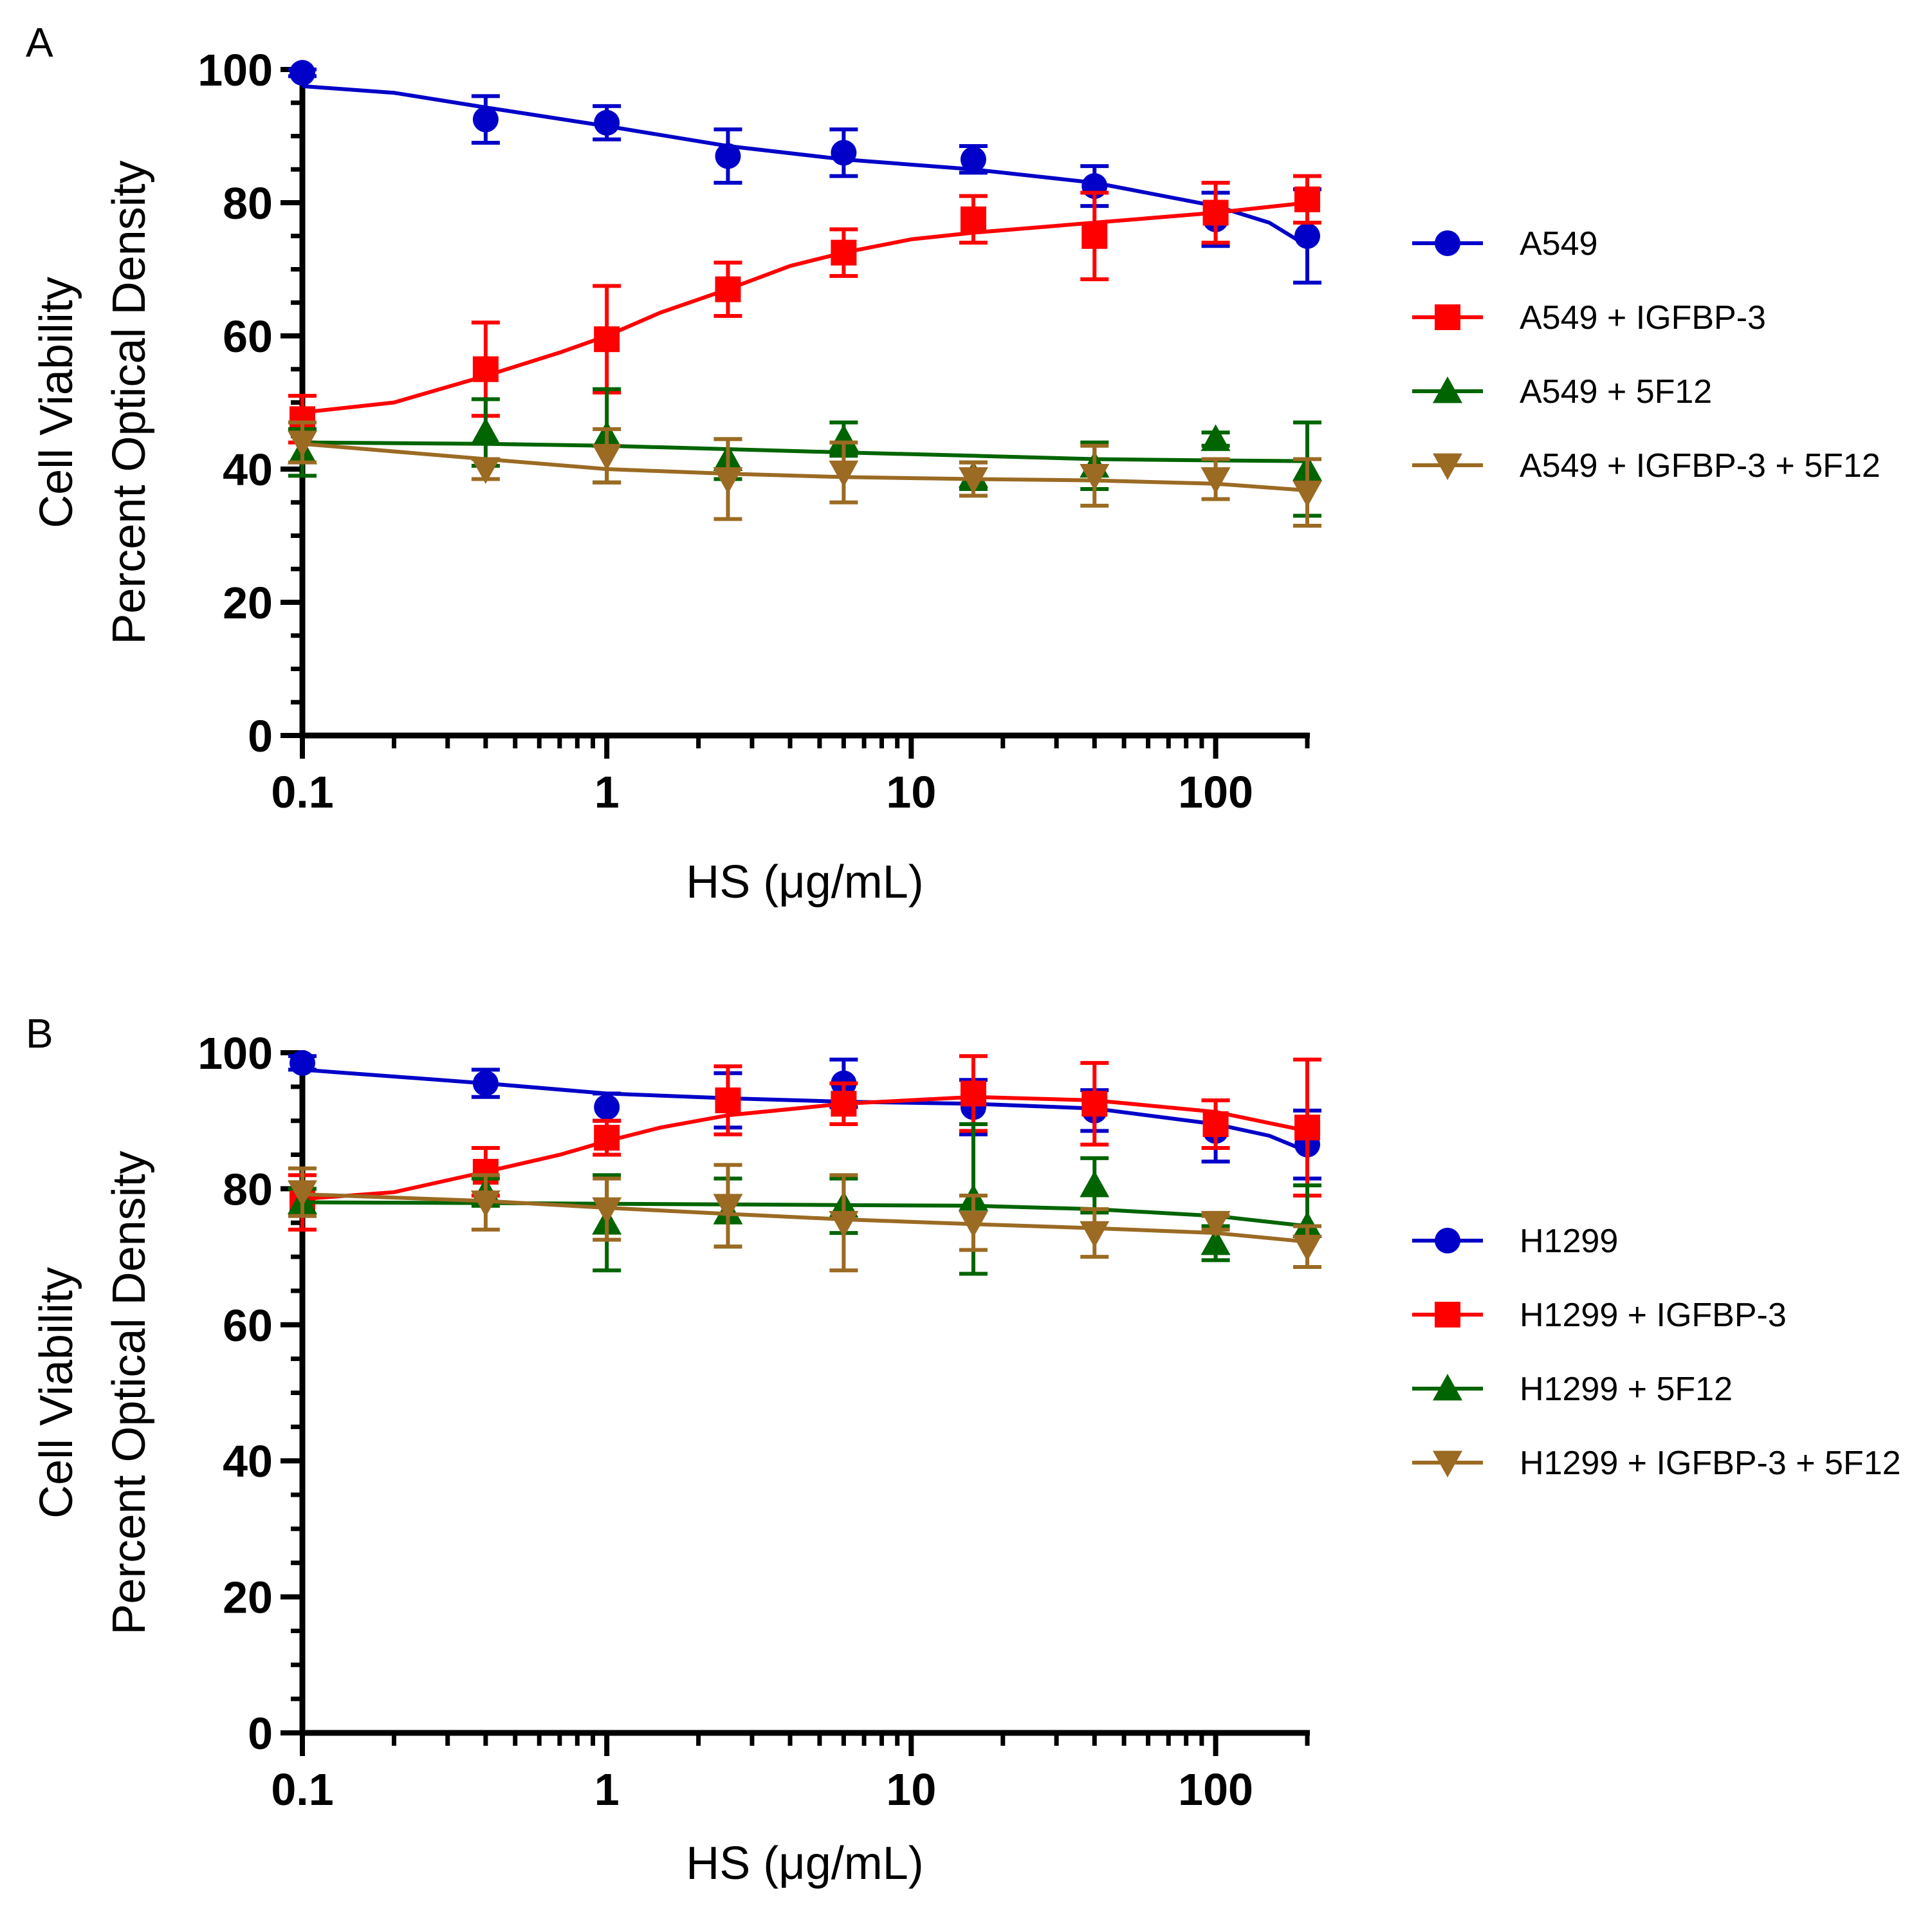 The height and width of the screenshot is (1924, 1932). I want to click on legend-label: A549 + 5F12, so click(1616, 392).